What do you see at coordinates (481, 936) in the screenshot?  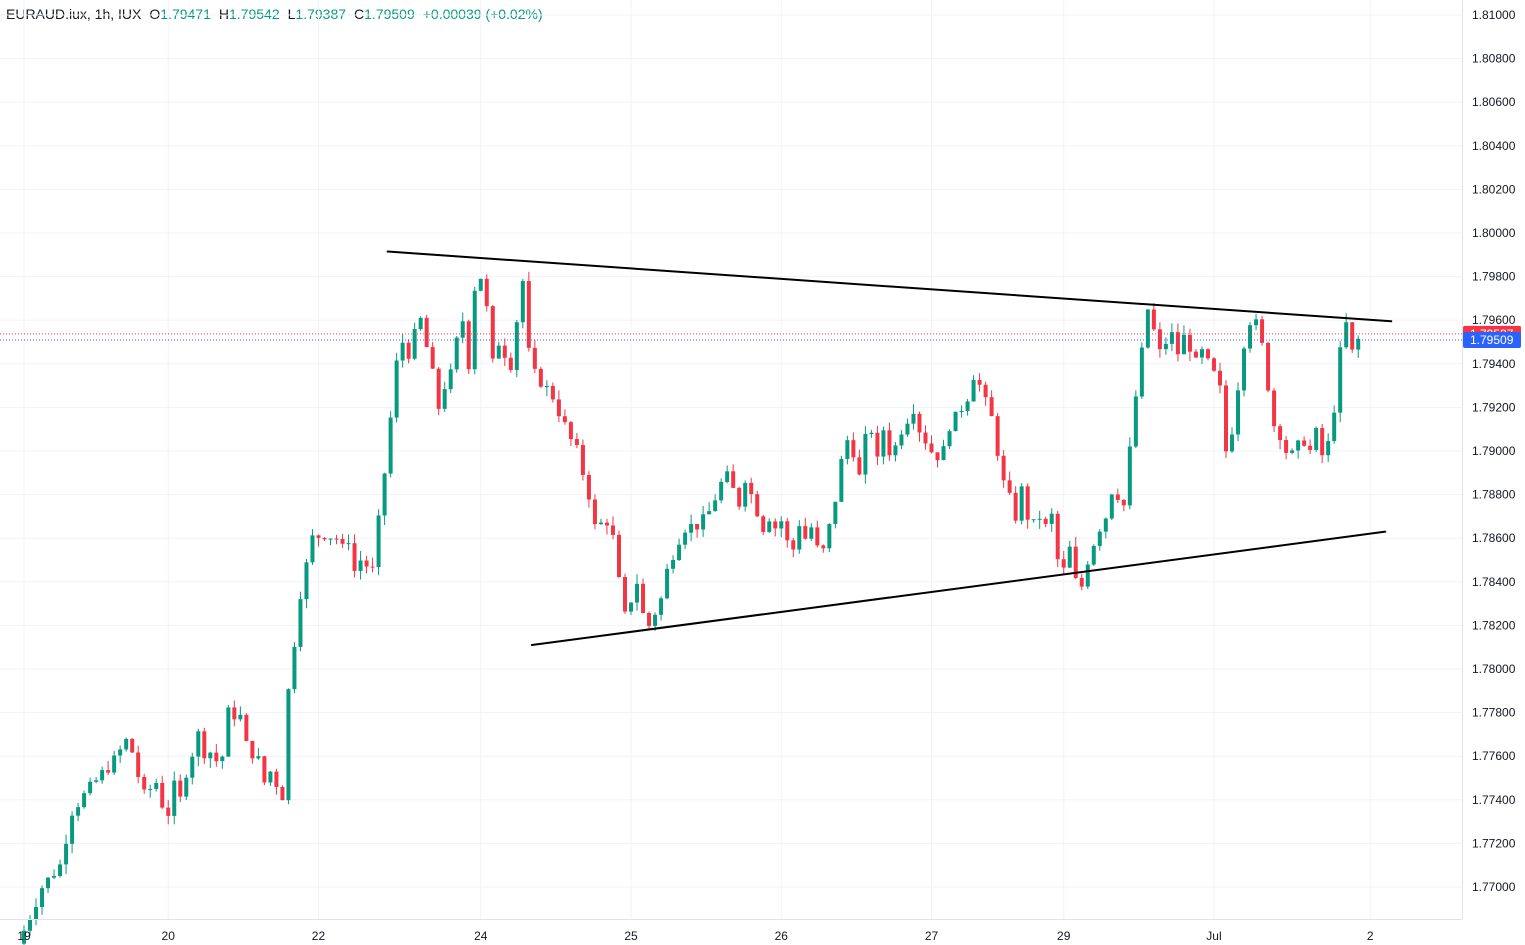 I see `x-tick-label: 24` at bounding box center [481, 936].